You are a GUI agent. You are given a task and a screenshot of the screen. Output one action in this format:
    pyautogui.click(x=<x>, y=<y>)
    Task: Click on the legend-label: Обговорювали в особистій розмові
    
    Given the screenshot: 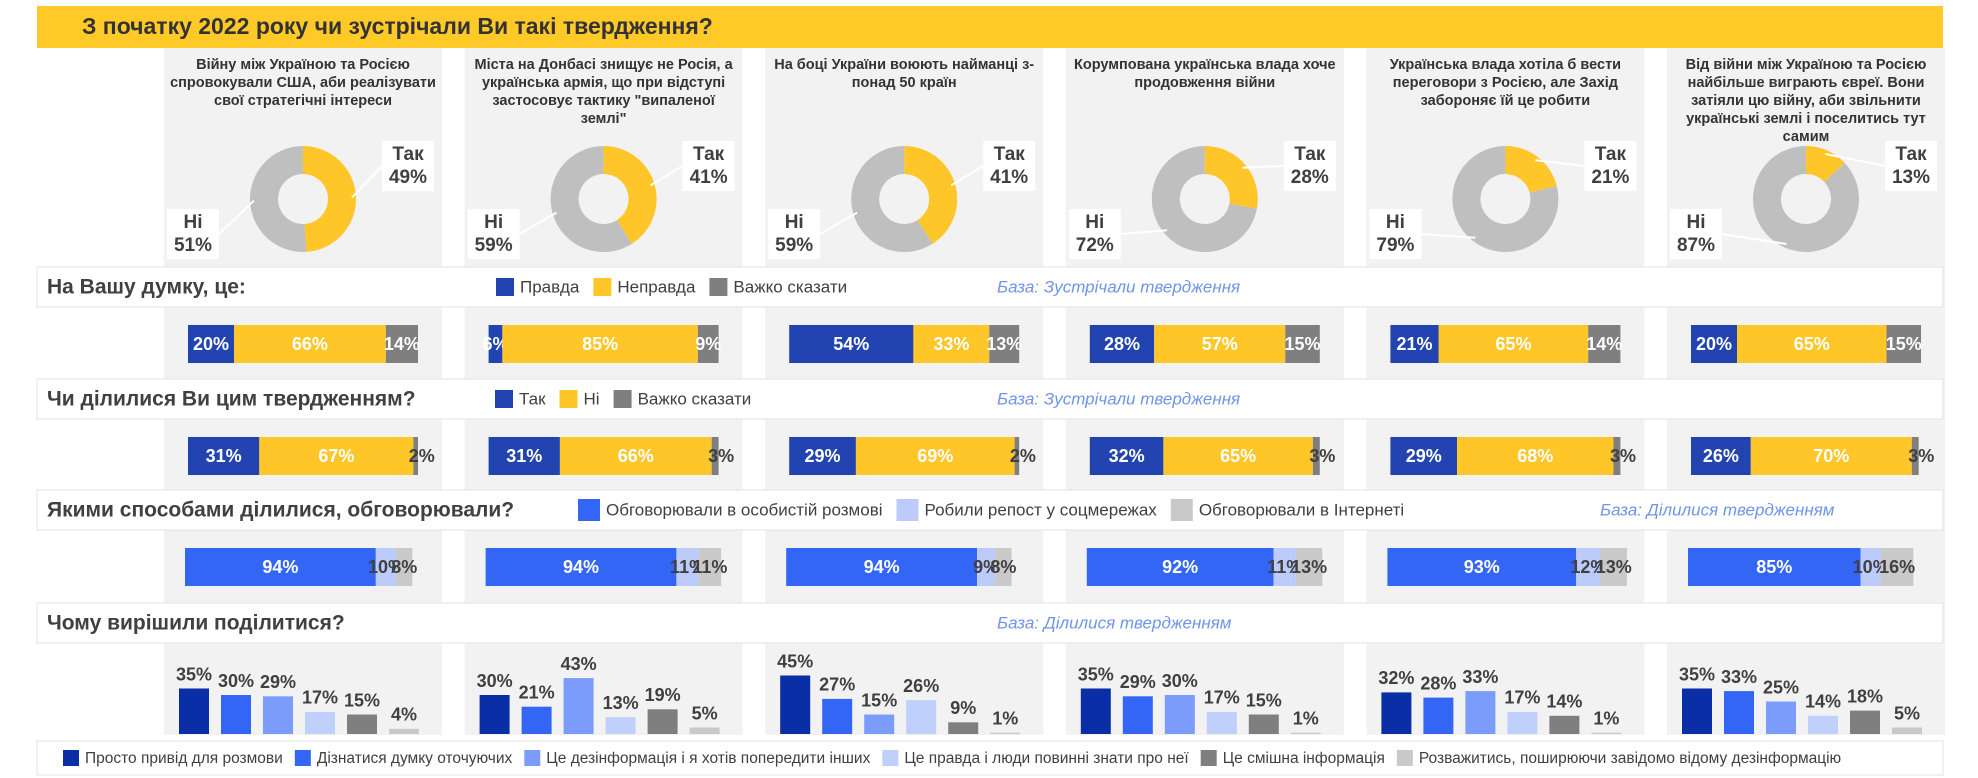 What is the action you would take?
    pyautogui.click(x=744, y=509)
    